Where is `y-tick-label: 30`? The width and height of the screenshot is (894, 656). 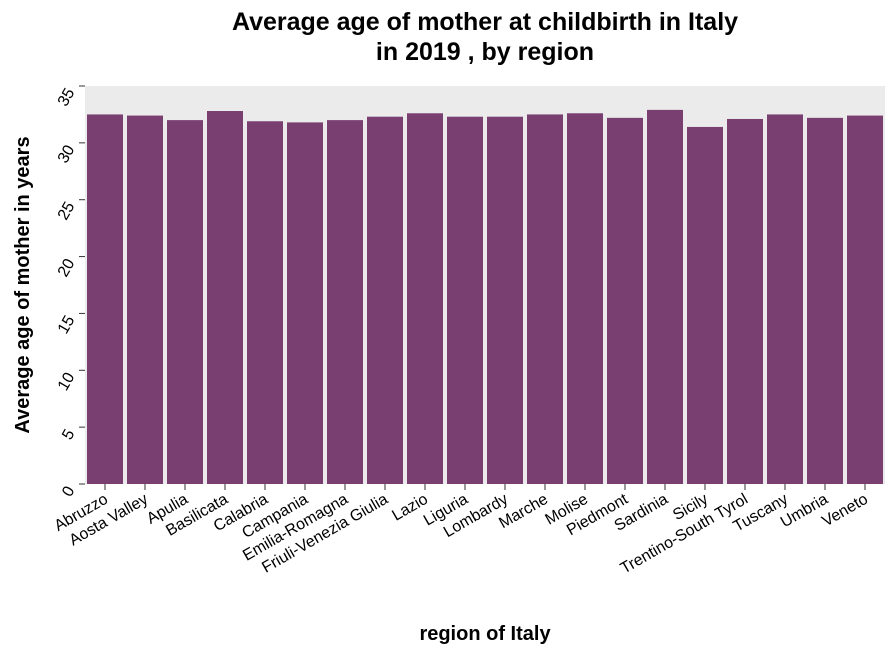 y-tick-label: 30 is located at coordinates (67, 154).